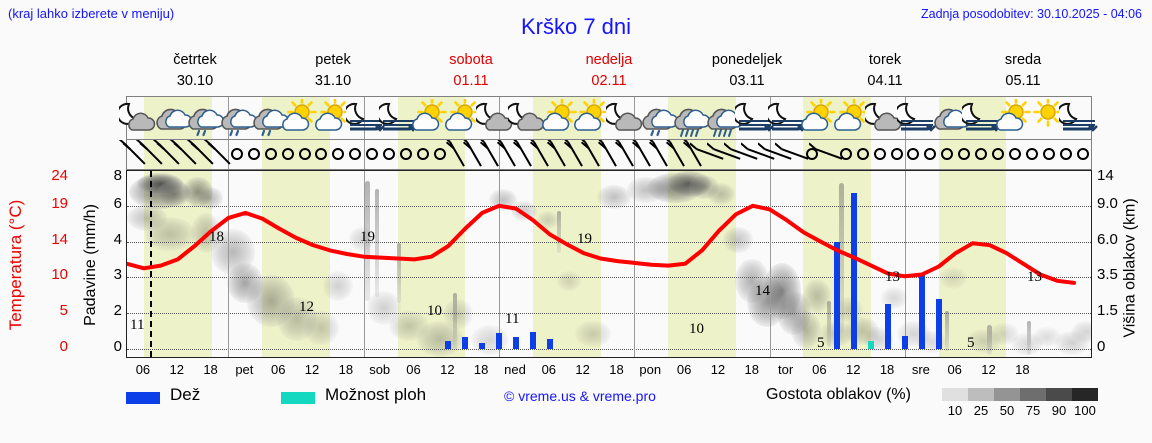 The image size is (1152, 443). What do you see at coordinates (150, 264) in the screenshot?
I see `current-time-line` at bounding box center [150, 264].